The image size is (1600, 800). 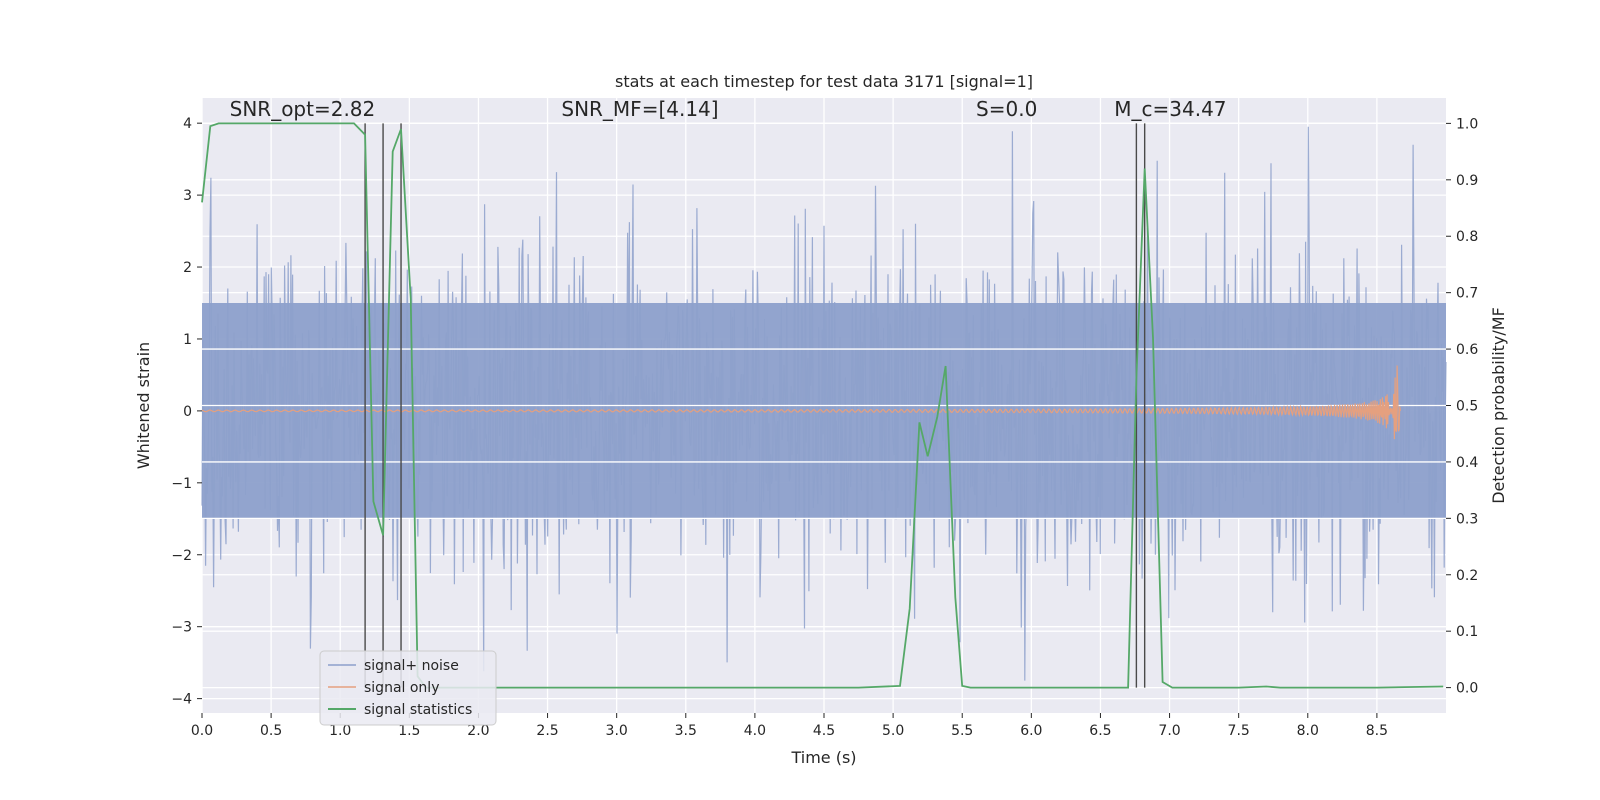 I want to click on y-left-tick-label-8: 4, so click(x=187, y=124).